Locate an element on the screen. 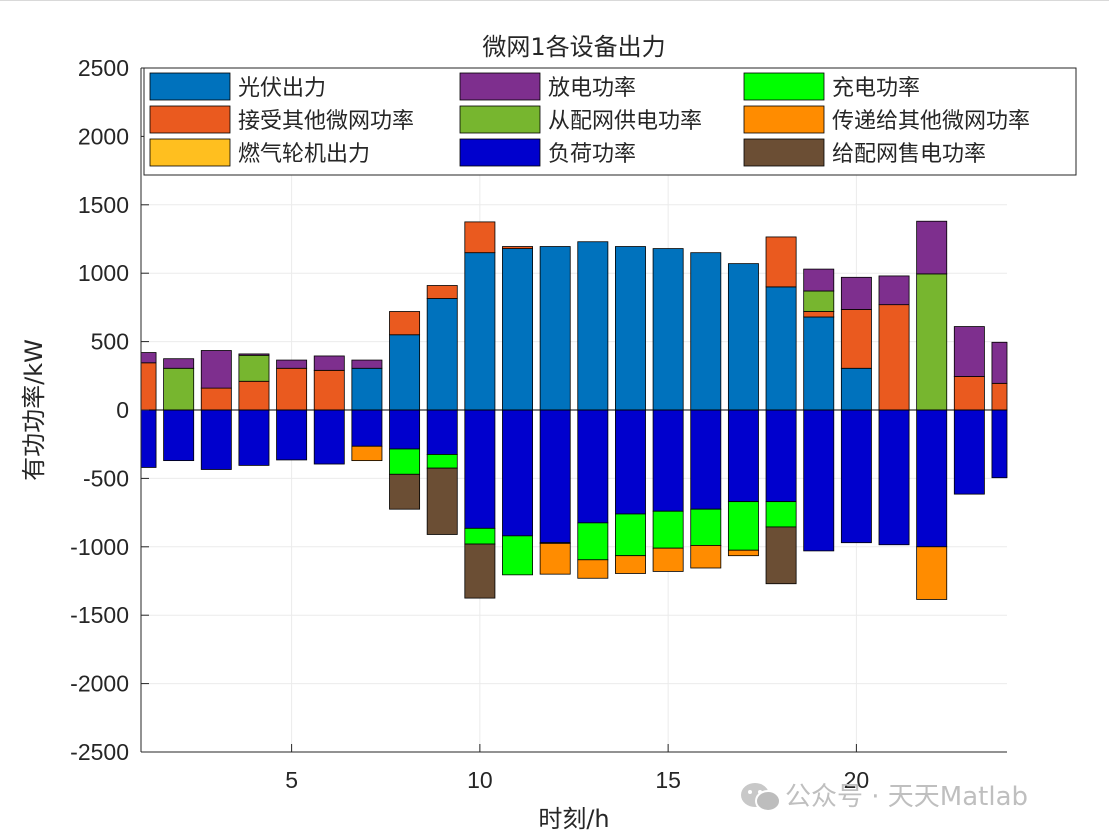 The width and height of the screenshot is (1109, 838). y-tick-label: -1000 is located at coordinates (99, 547).